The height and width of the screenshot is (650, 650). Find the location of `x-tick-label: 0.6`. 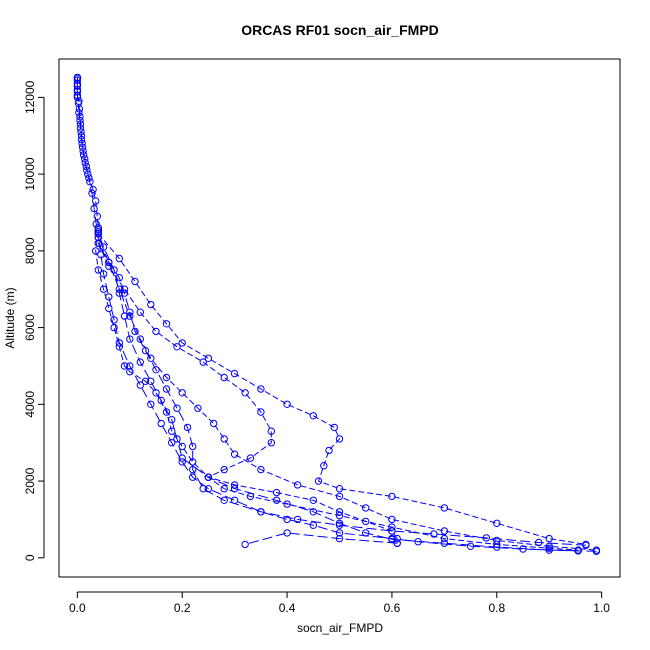

x-tick-label: 0.6 is located at coordinates (392, 608).